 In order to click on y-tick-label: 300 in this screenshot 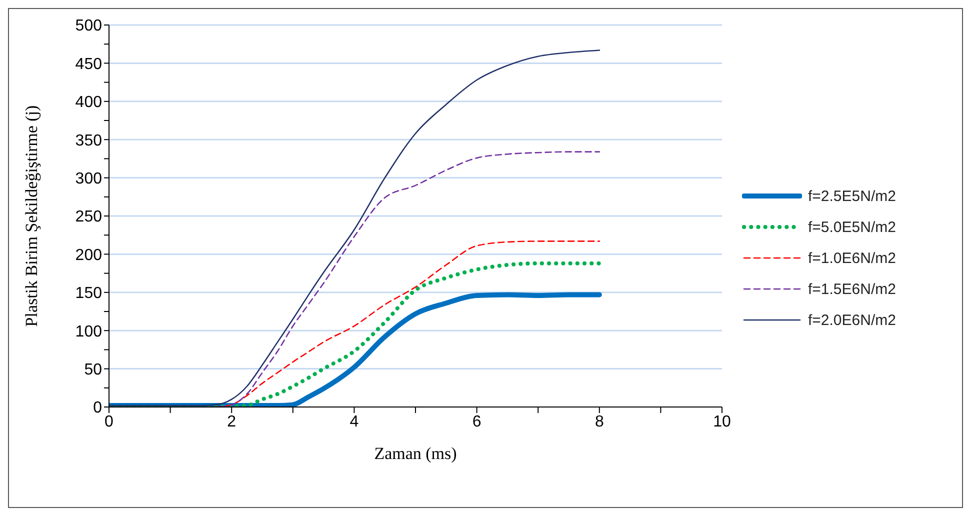, I will do `click(88, 179)`.